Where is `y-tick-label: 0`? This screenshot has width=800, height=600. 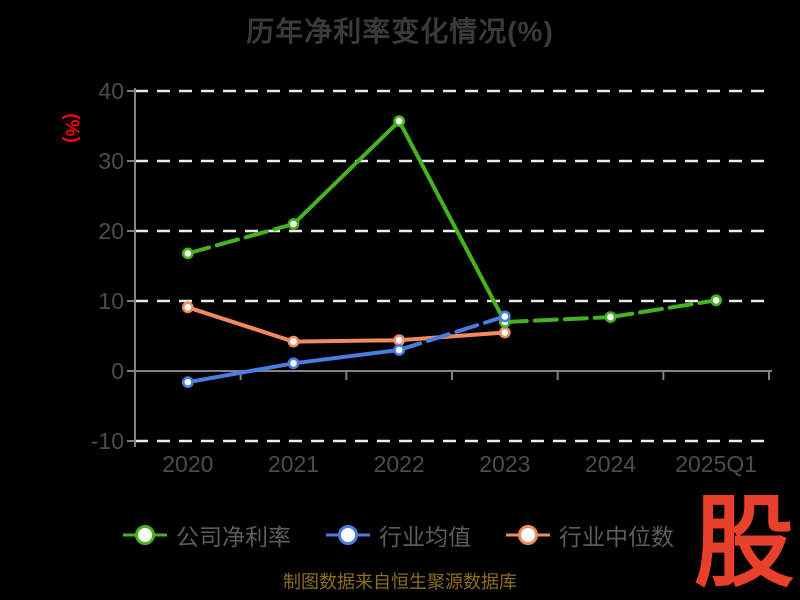
y-tick-label: 0 is located at coordinates (117, 371).